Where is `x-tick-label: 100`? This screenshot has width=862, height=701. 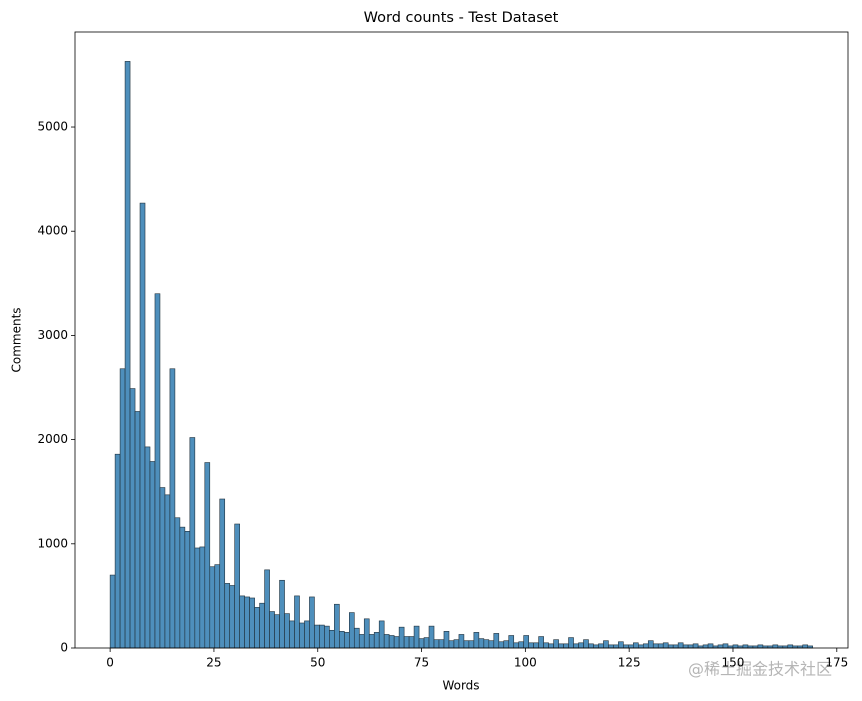 x-tick-label: 100 is located at coordinates (525, 663).